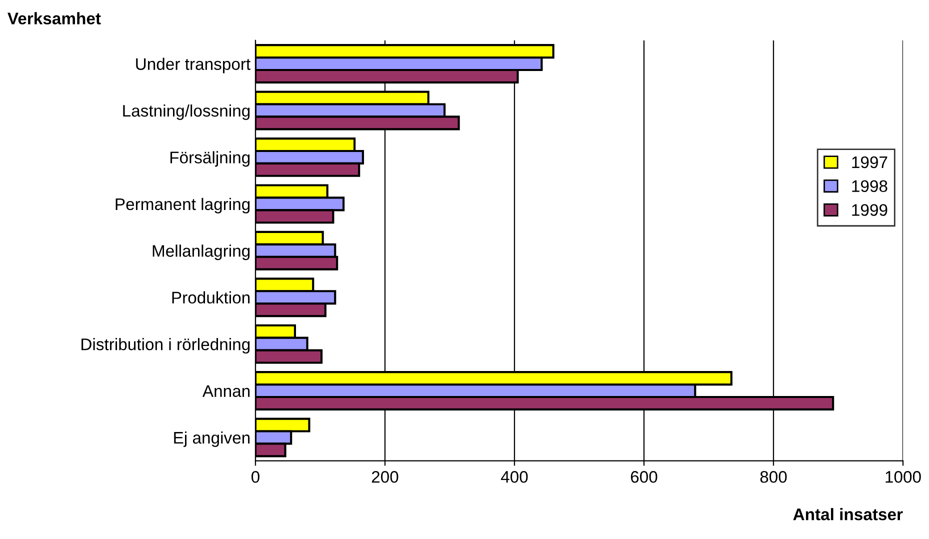 Image resolution: width=929 pixels, height=539 pixels. Describe the element at coordinates (385, 477) in the screenshot. I see `x-tick-label: 200` at that location.